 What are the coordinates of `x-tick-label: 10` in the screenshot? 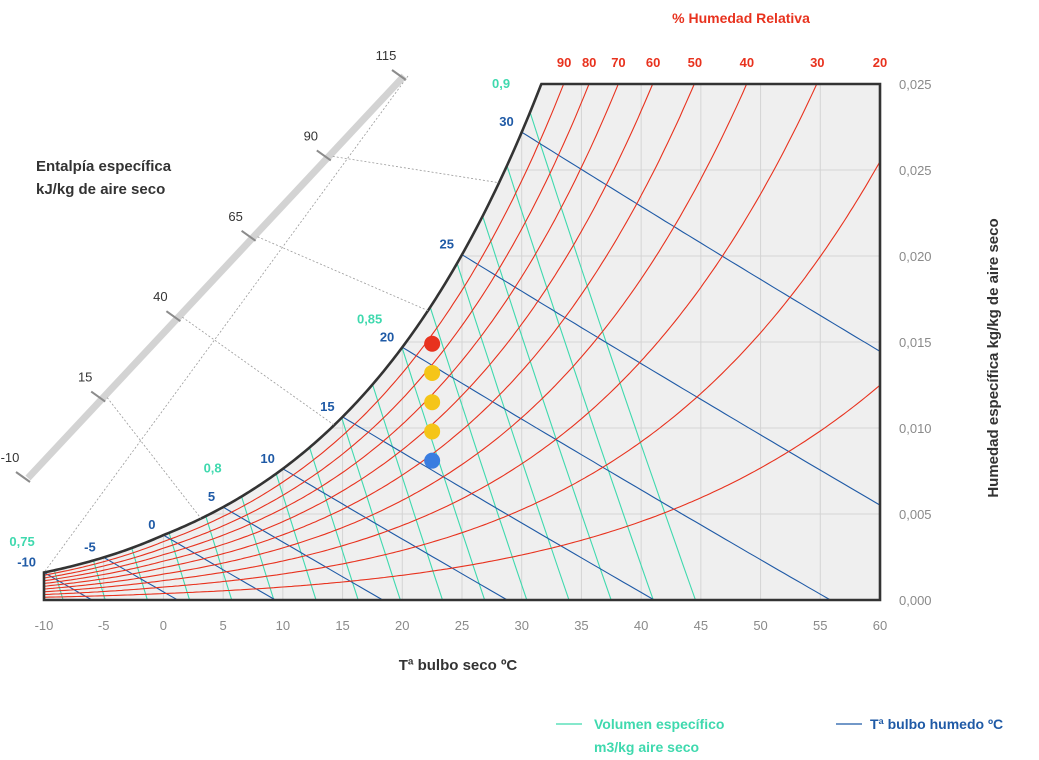 It's located at (283, 625).